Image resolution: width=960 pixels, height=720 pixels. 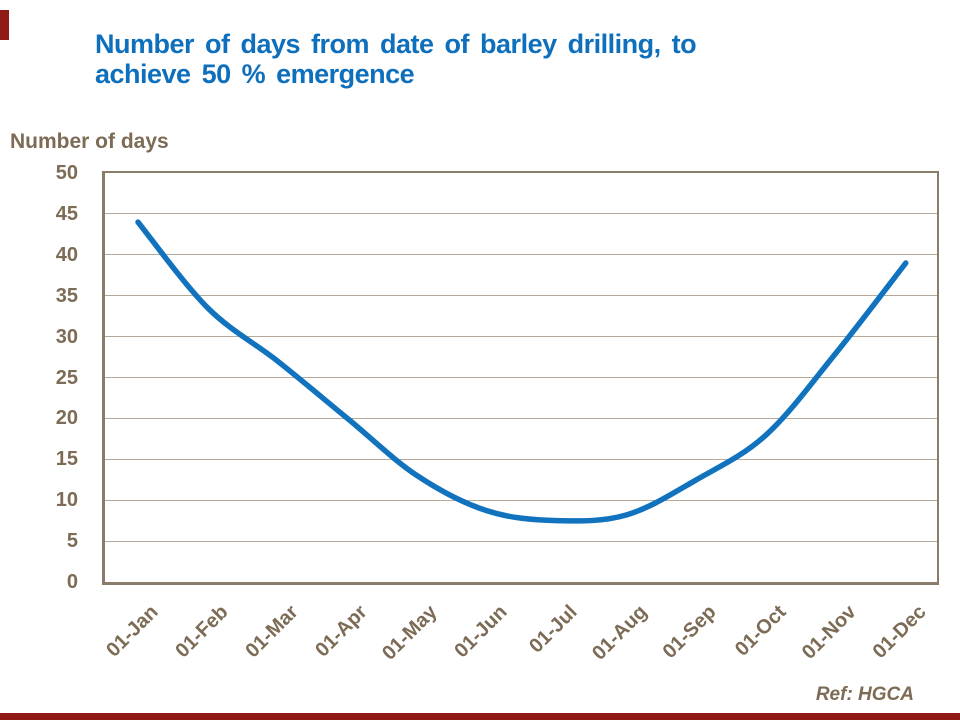 I want to click on x-tick-label-01-Jun: 01-Jun, so click(x=481, y=632).